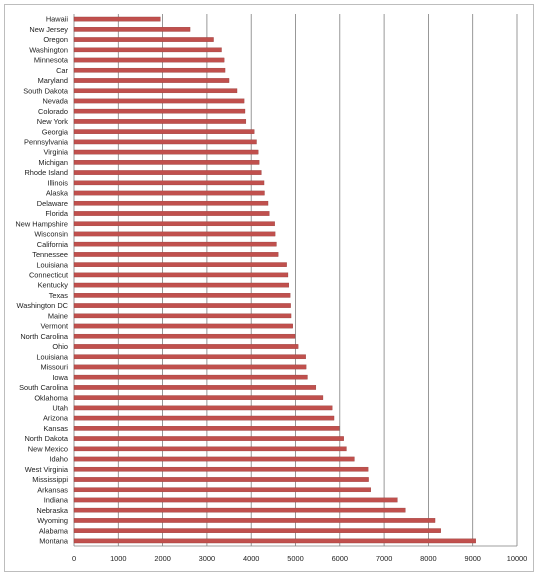 This screenshot has width=540, height=578. What do you see at coordinates (384, 558) in the screenshot?
I see `x-tick-label-7: 7000` at bounding box center [384, 558].